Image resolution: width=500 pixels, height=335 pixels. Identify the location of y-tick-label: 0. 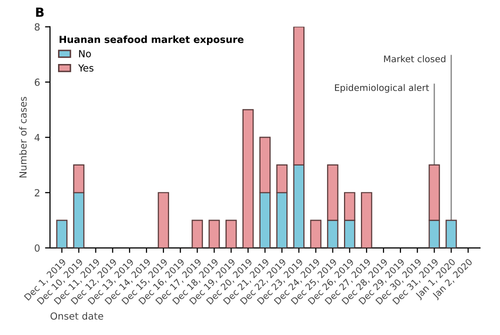
(37, 248).